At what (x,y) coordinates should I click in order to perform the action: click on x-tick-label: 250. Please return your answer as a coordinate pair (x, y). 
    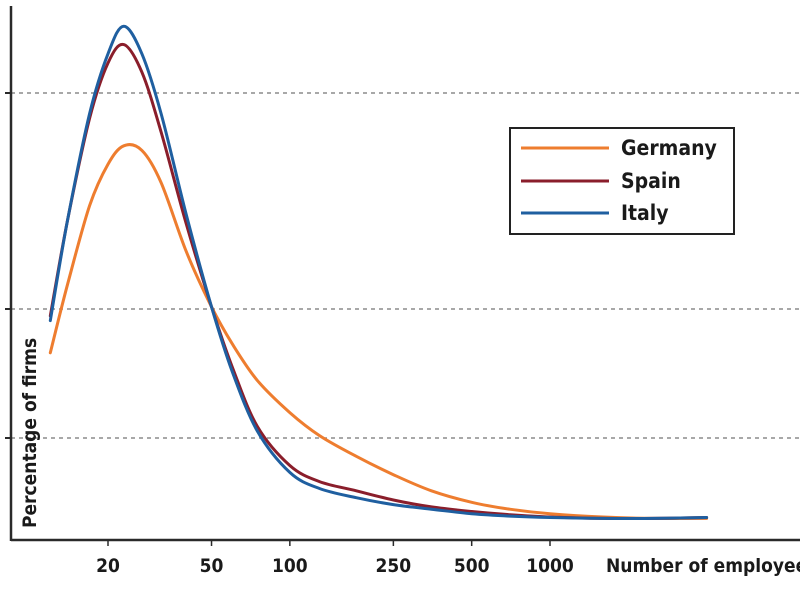
    Looking at the image, I should click on (394, 566).